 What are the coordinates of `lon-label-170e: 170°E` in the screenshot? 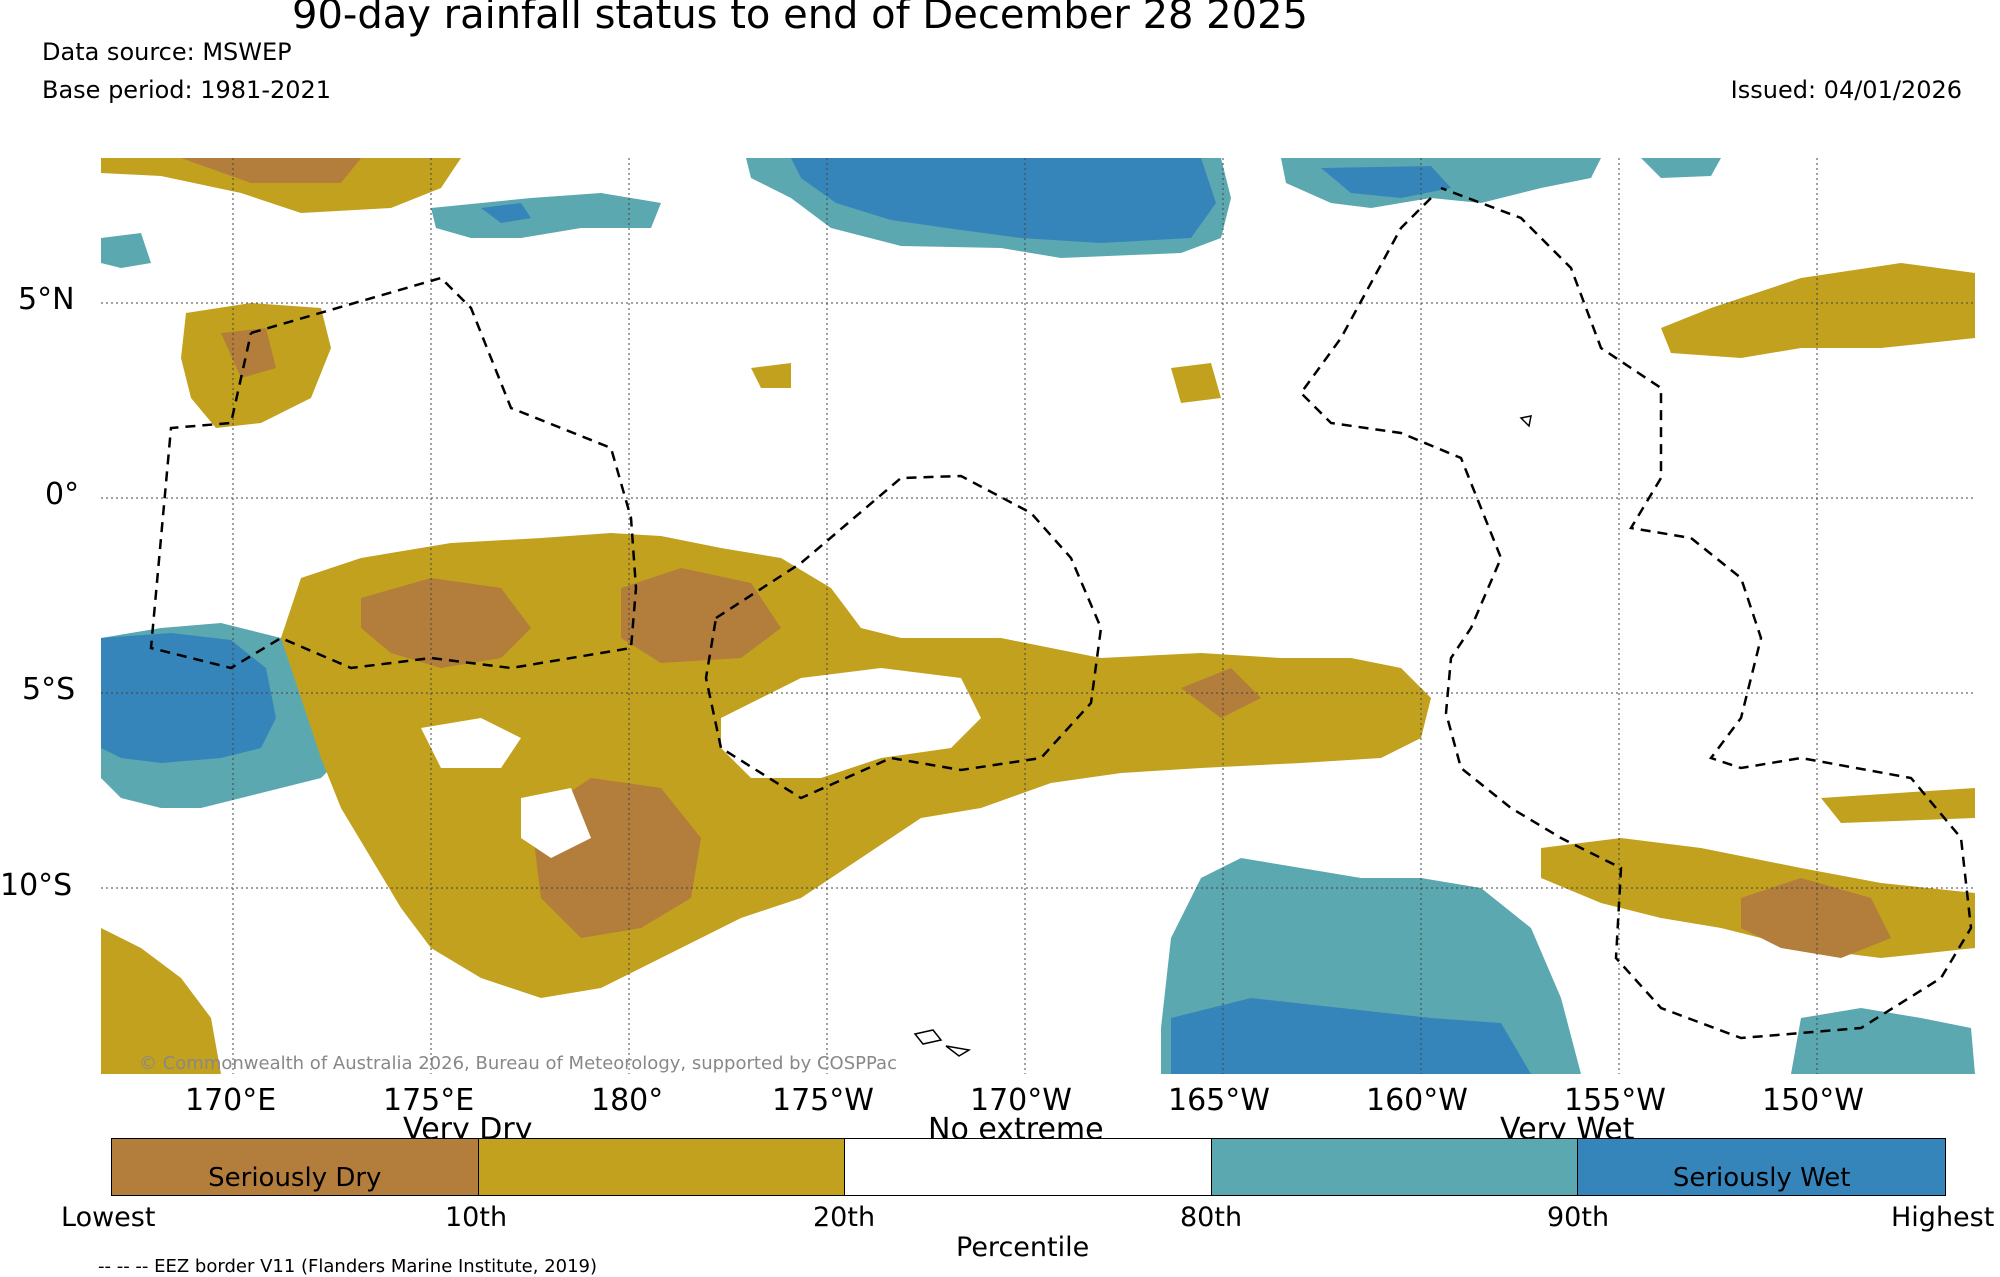 It's located at (231, 1100).